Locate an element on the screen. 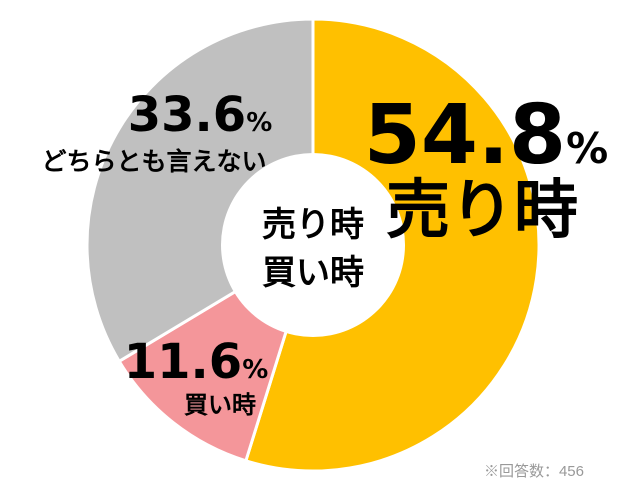  donut-hole is located at coordinates (313, 245).